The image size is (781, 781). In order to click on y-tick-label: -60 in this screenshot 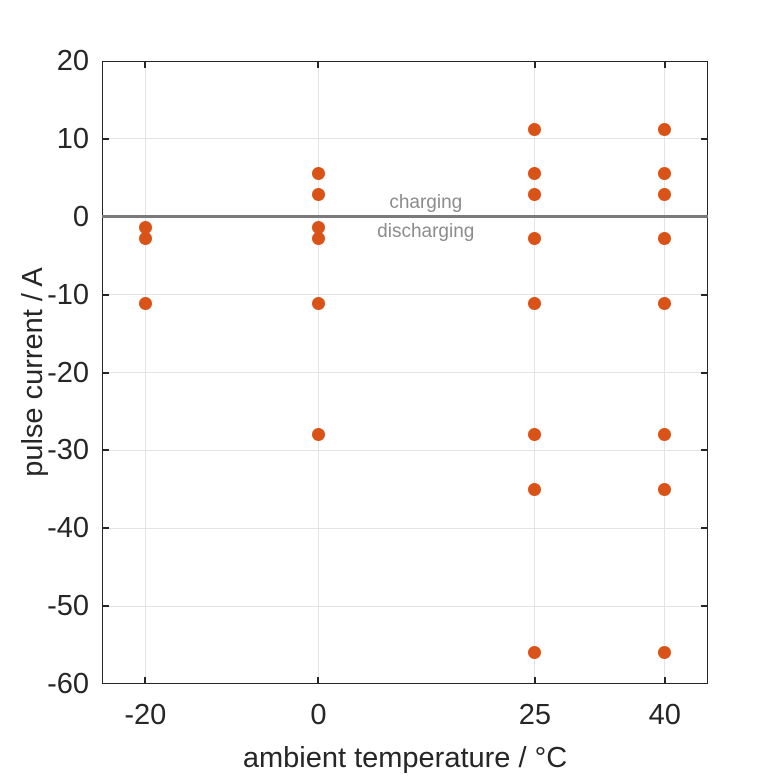, I will do `click(68, 684)`.